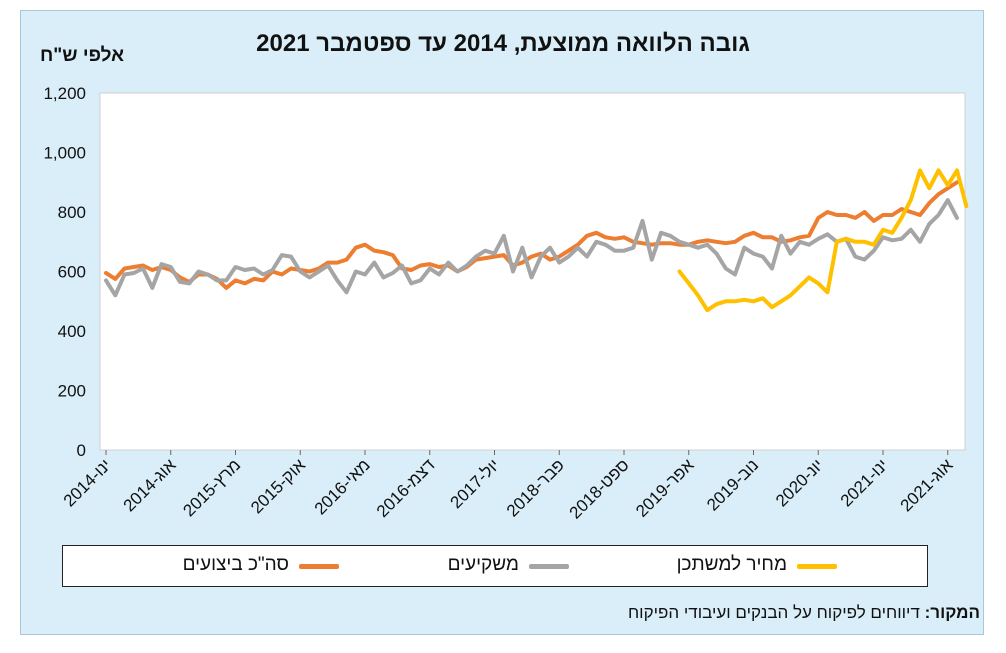 This screenshot has height=653, width=1006. Describe the element at coordinates (81, 450) in the screenshot. I see `y-tick-label: 0` at that location.